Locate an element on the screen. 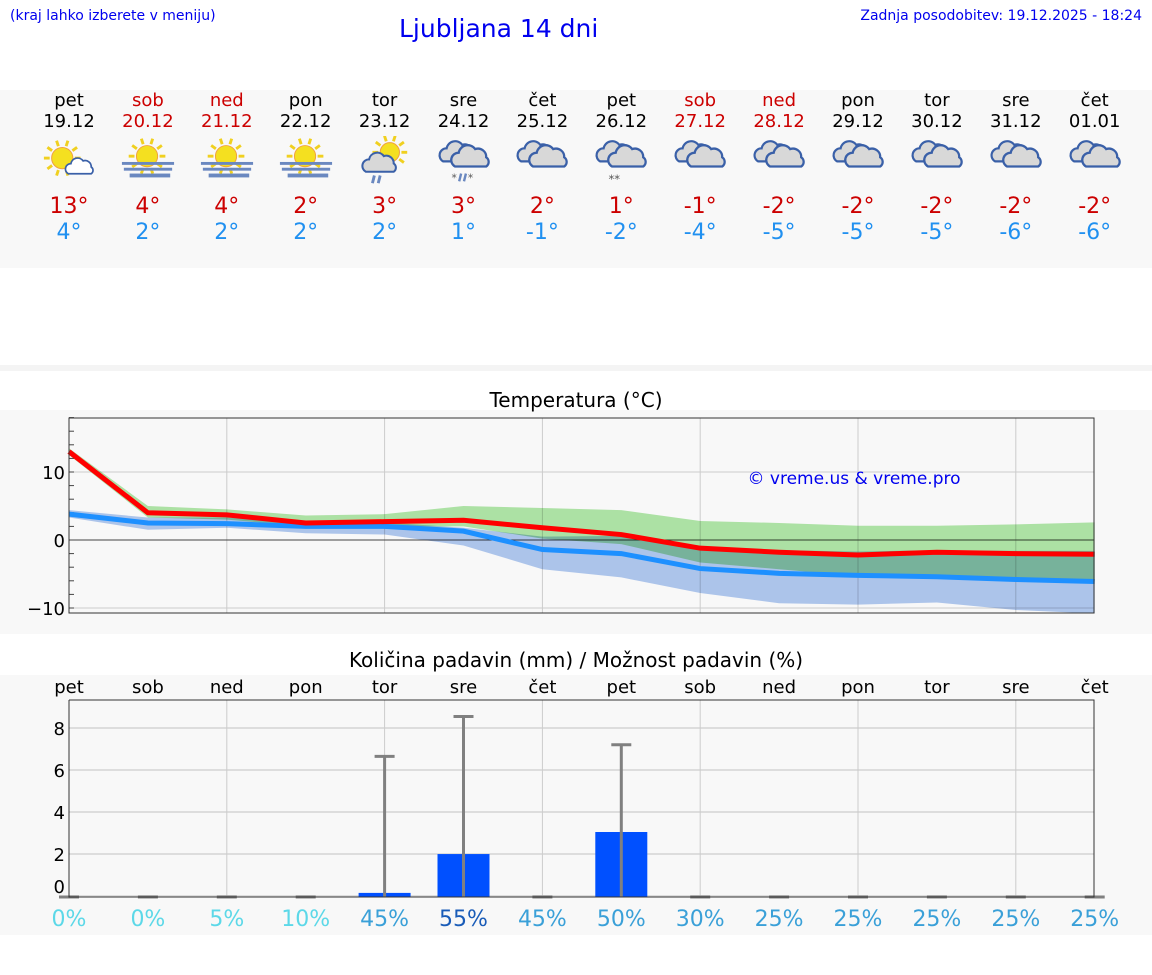 The image size is (1152, 975). cloud-snow-icon: ** is located at coordinates (621, 161).